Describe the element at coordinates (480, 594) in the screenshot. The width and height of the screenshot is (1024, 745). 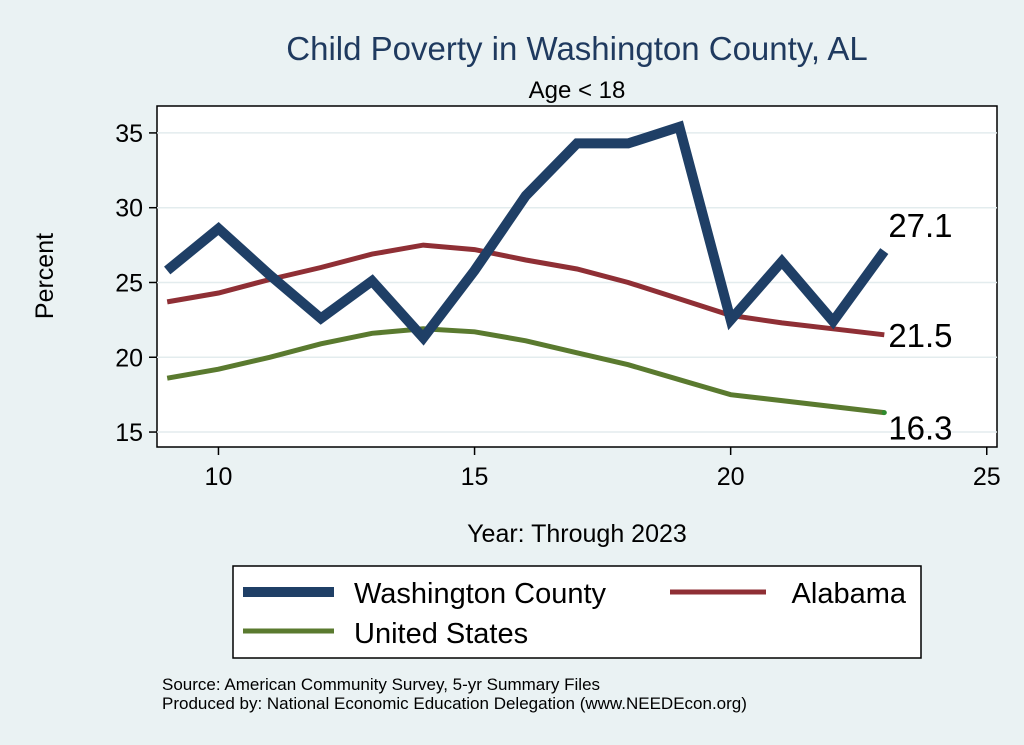
I see `legend-label-washington-county: Washington County` at that location.